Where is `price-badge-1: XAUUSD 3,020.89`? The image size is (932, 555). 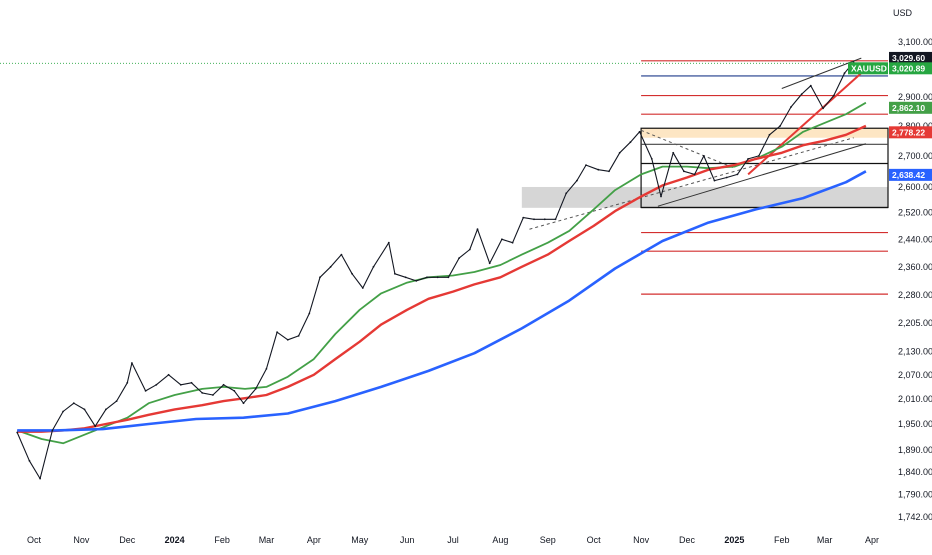 price-badge-1: XAUUSD 3,020.89 is located at coordinates (890, 68).